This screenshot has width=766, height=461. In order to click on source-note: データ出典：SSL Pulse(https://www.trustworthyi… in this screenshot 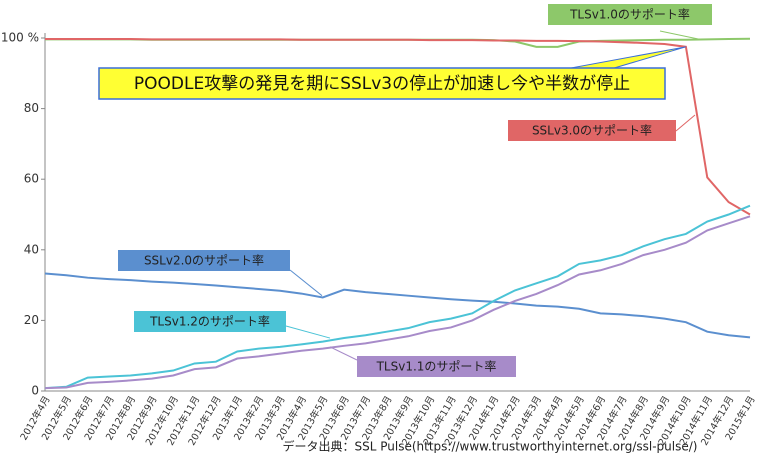, I will do `click(490, 446)`.